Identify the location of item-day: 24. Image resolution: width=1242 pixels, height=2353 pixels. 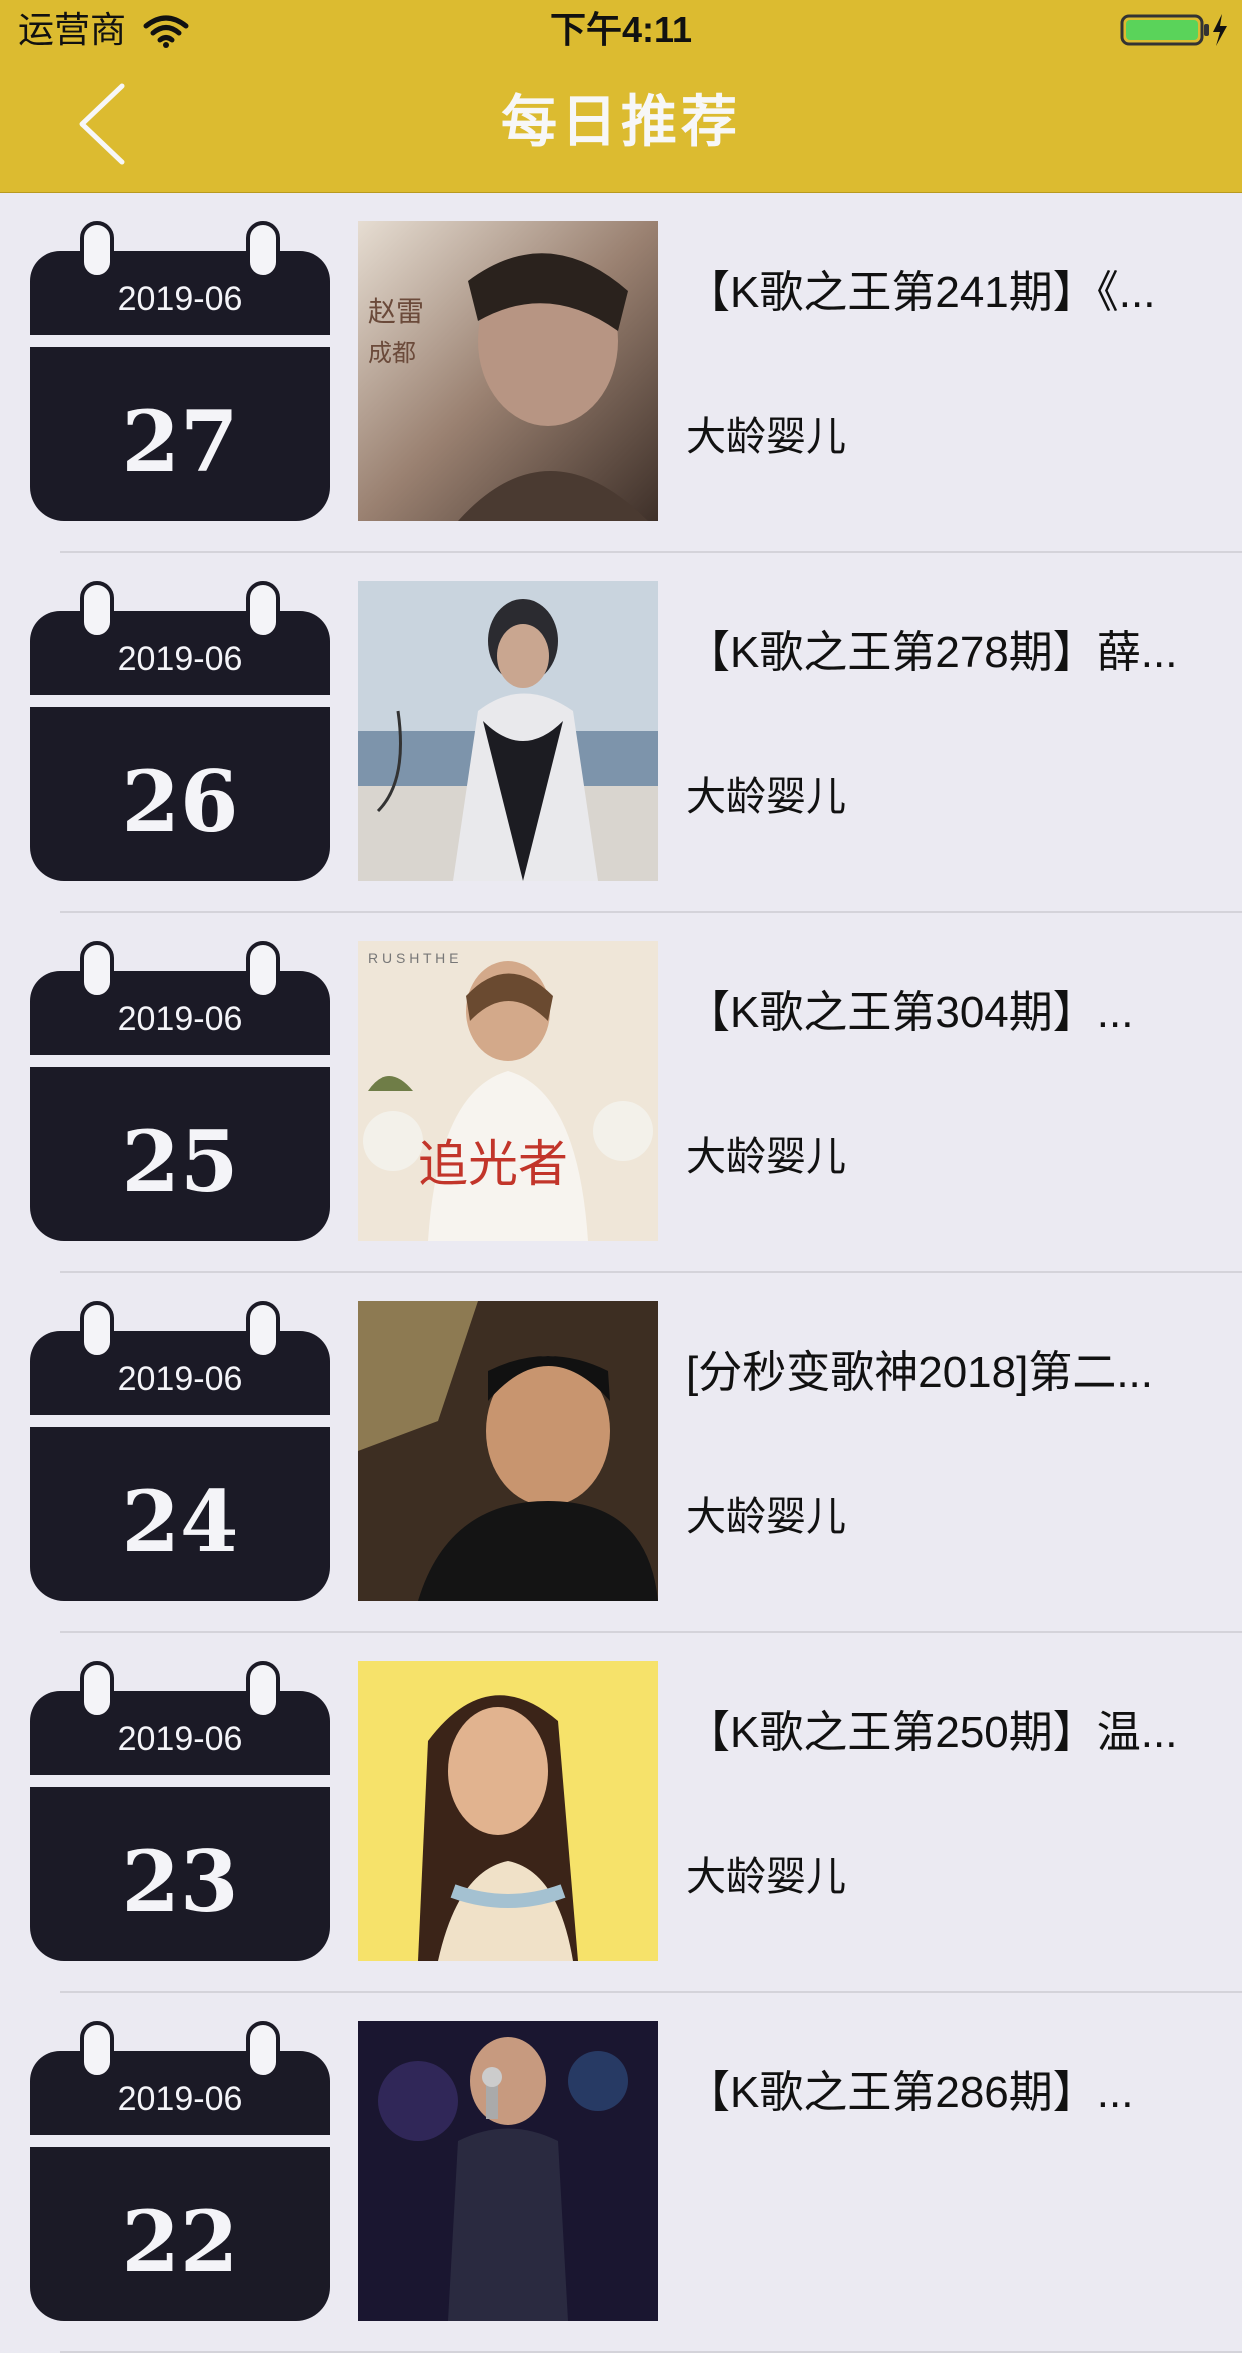
(180, 1521).